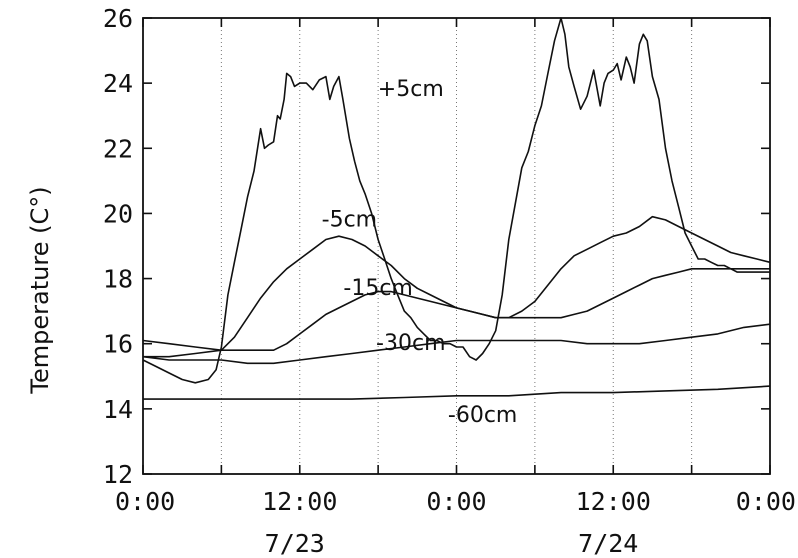 This screenshot has height=558, width=798. Describe the element at coordinates (349, 219) in the screenshot. I see `series-label-minus5cm: -5cm` at that location.